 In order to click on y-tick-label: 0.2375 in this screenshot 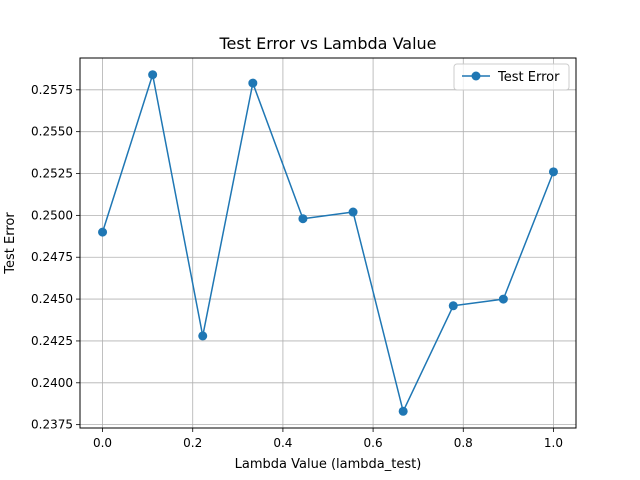, I will do `click(52, 425)`.